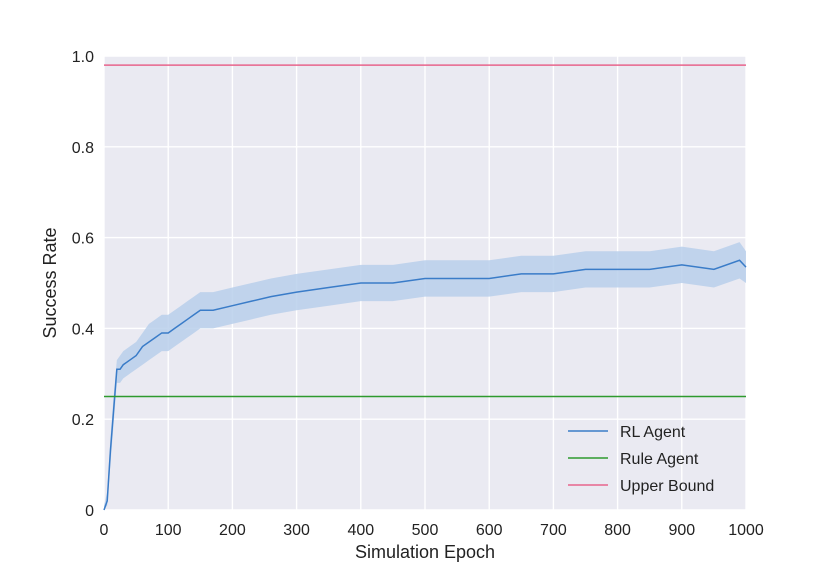 This screenshot has width=830, height=568. What do you see at coordinates (83, 284) in the screenshot?
I see `y-tick-labels: 0 0.2 0.4 0.6 0.8 1.0` at bounding box center [83, 284].